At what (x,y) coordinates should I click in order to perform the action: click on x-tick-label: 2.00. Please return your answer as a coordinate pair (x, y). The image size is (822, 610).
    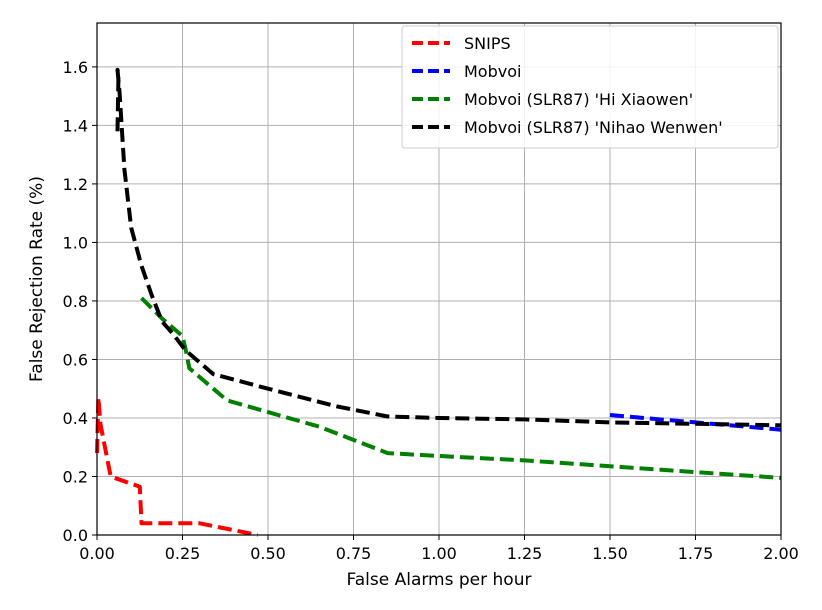
    Looking at the image, I should click on (781, 553).